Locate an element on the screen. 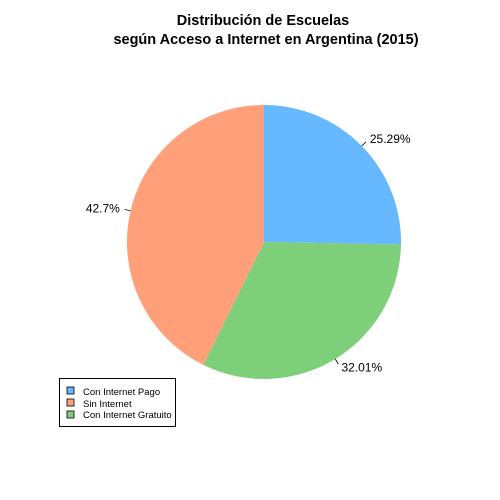  legend-entry-con-internet-gratuito: Con Internet Gratuito is located at coordinates (119, 415).